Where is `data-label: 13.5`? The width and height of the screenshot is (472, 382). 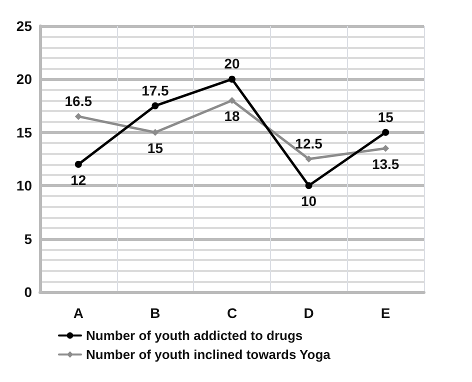
data-label: 13.5 is located at coordinates (386, 164).